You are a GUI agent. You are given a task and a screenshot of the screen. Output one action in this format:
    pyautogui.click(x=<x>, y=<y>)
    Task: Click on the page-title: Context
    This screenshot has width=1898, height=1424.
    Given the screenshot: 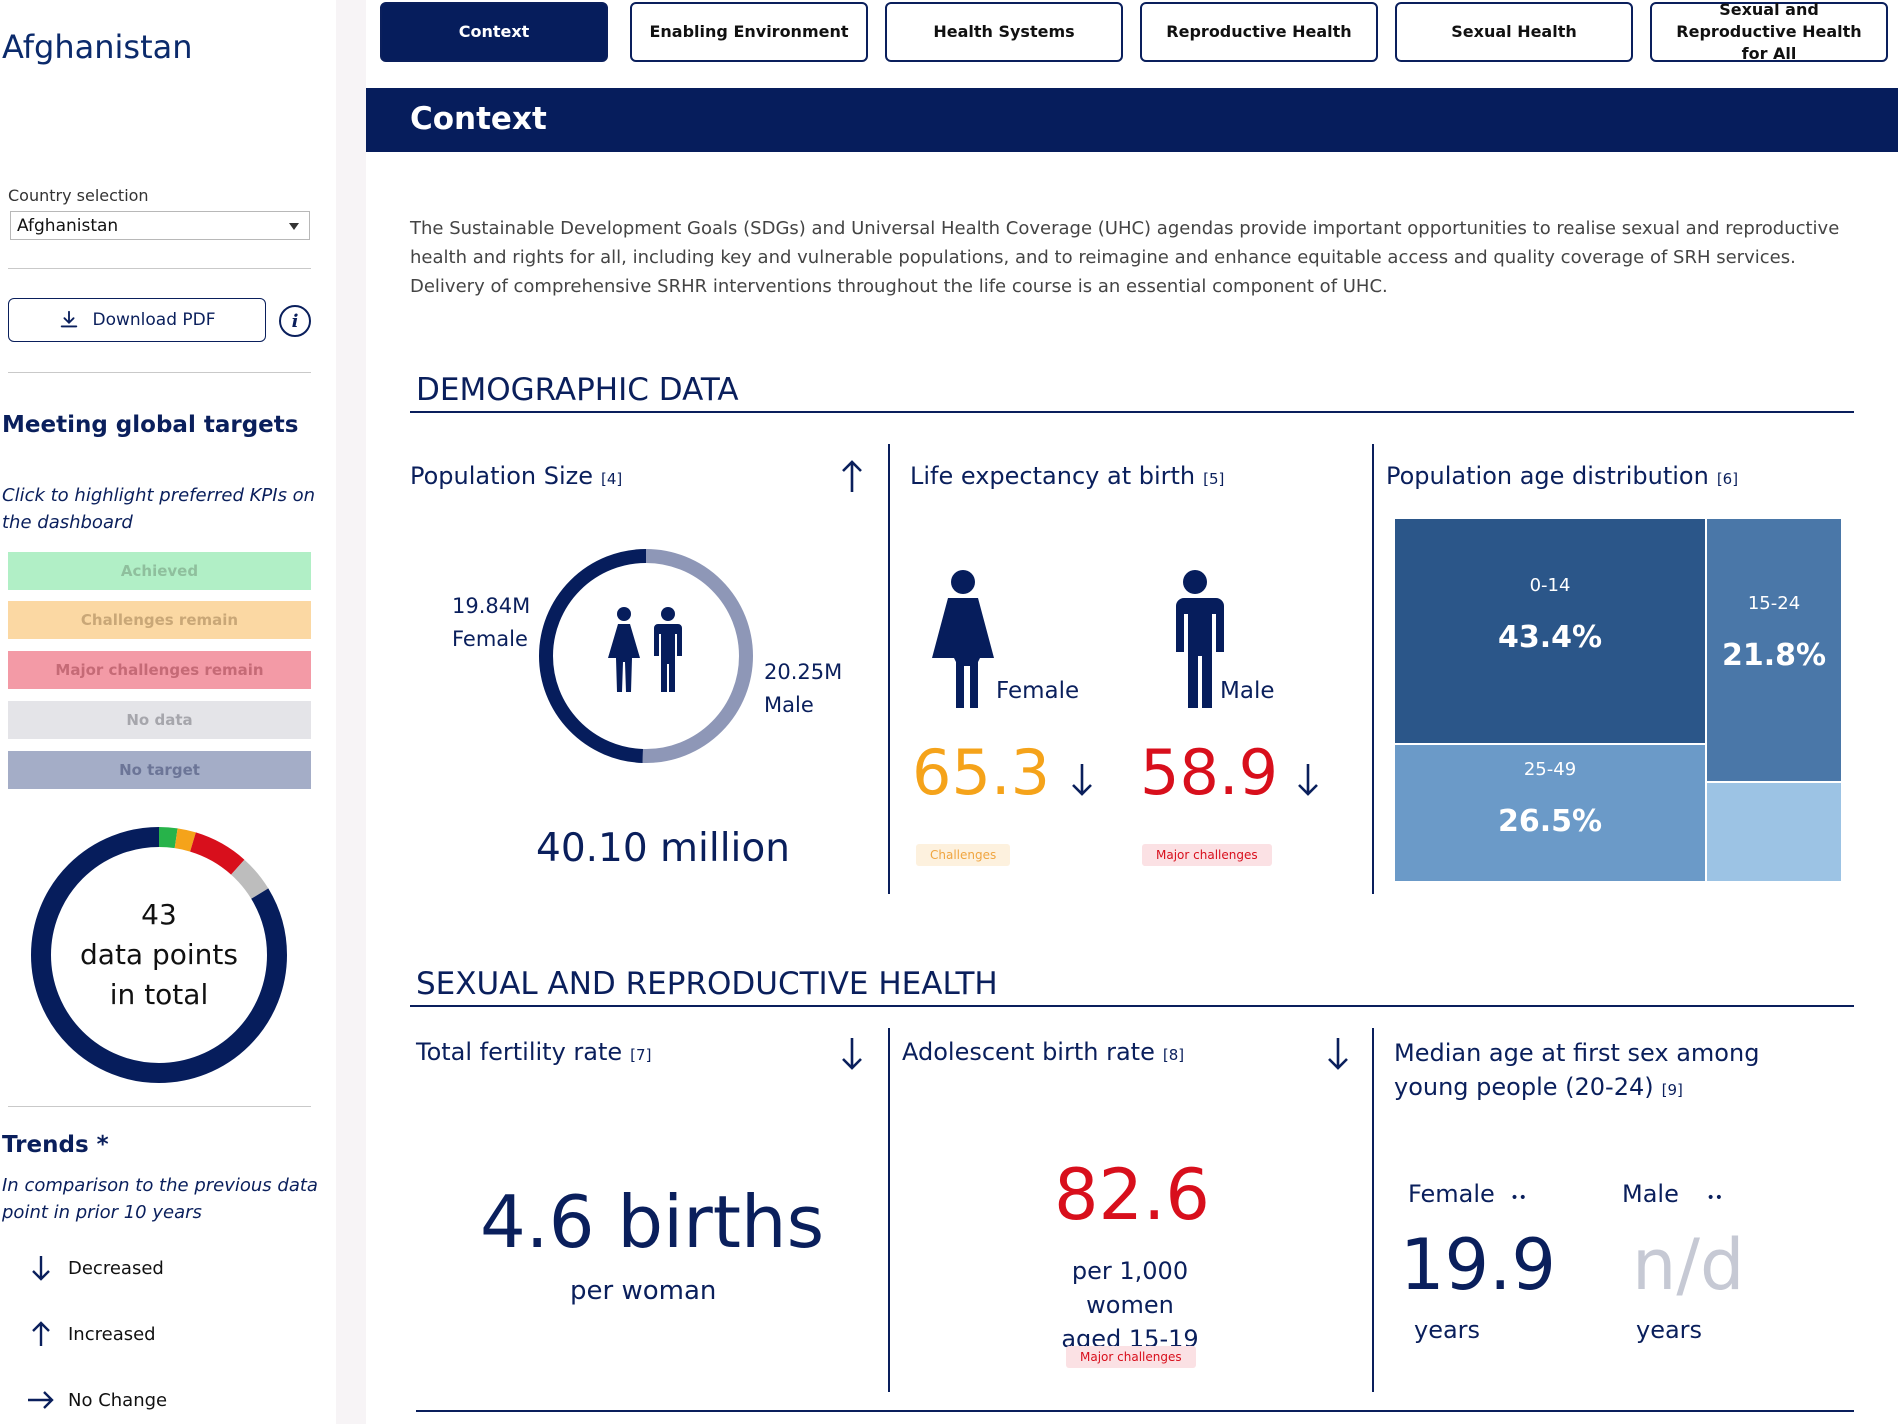 What is the action you would take?
    pyautogui.click(x=478, y=119)
    